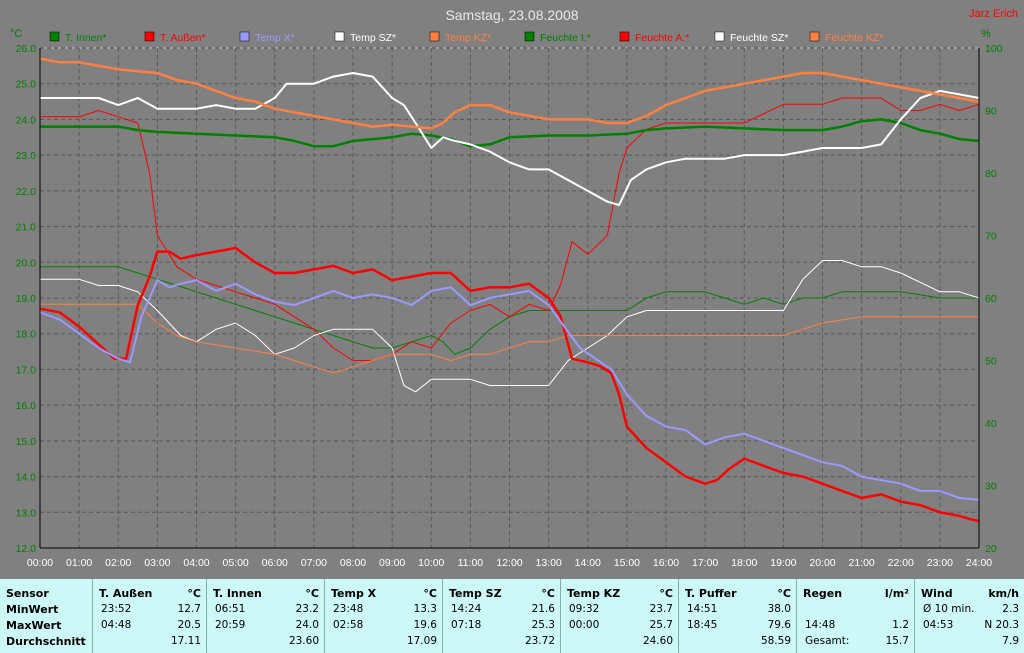 This screenshot has width=1024, height=653. I want to click on legend-label: Temp KZ*, so click(468, 38).